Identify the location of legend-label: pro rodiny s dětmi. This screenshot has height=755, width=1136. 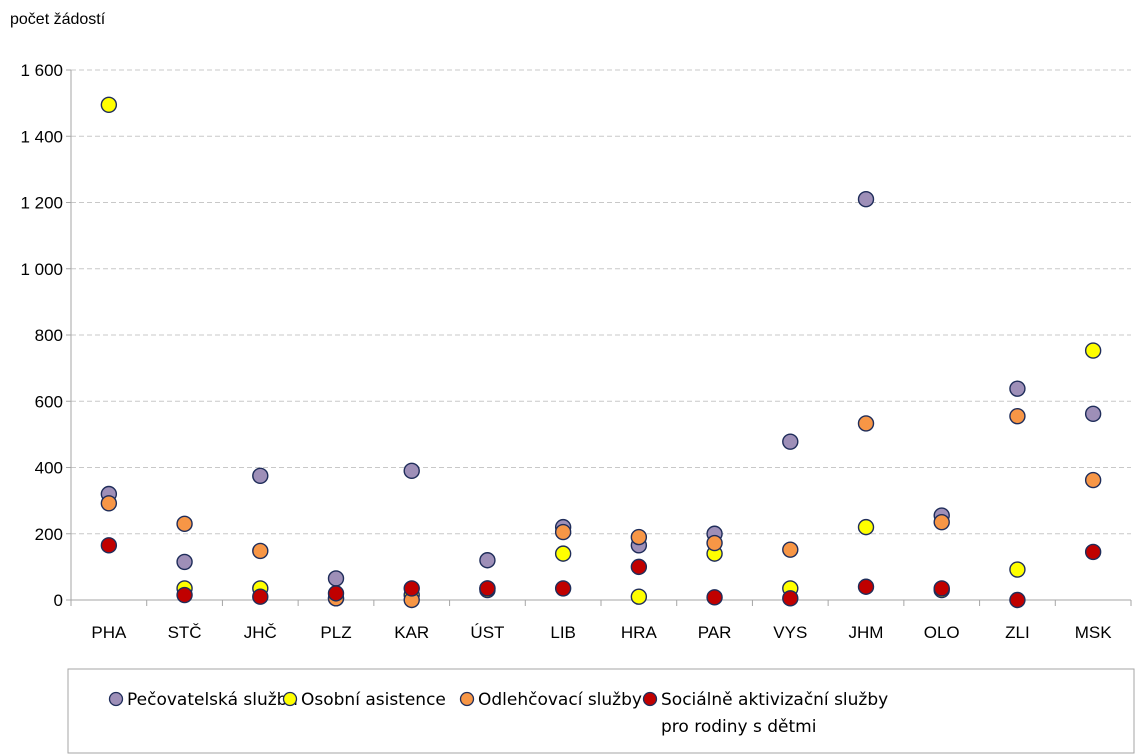
(738, 727).